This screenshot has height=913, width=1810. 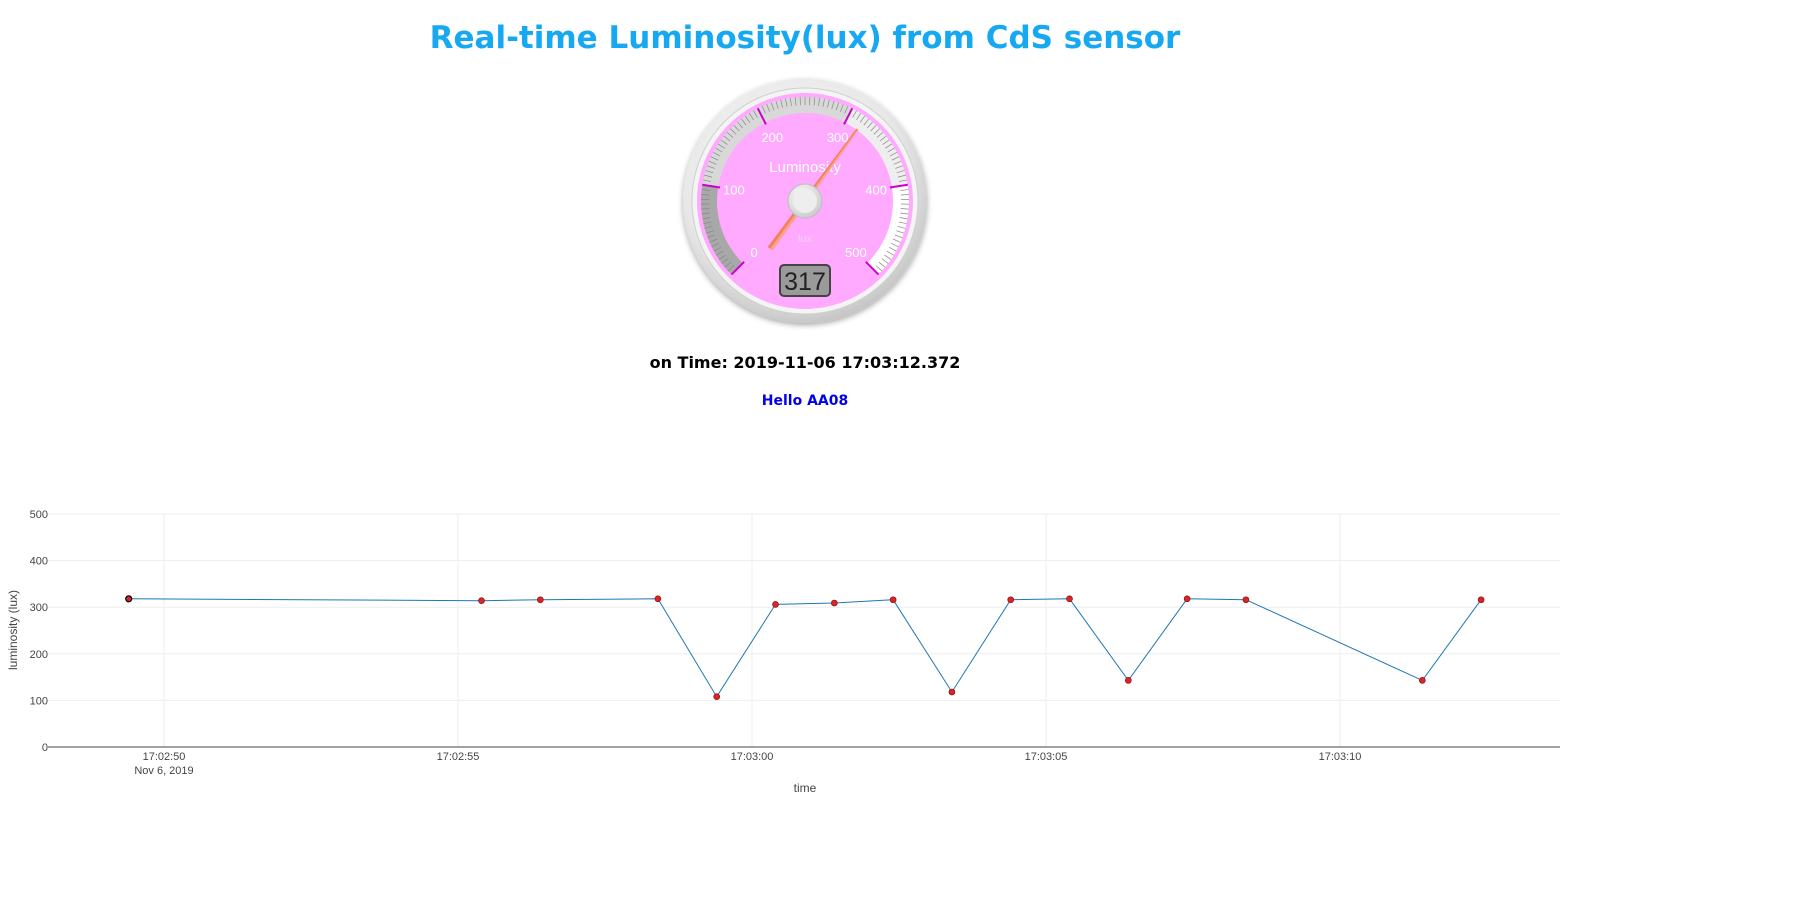 I want to click on x-tick-label: 17:02:50, so click(x=164, y=757).